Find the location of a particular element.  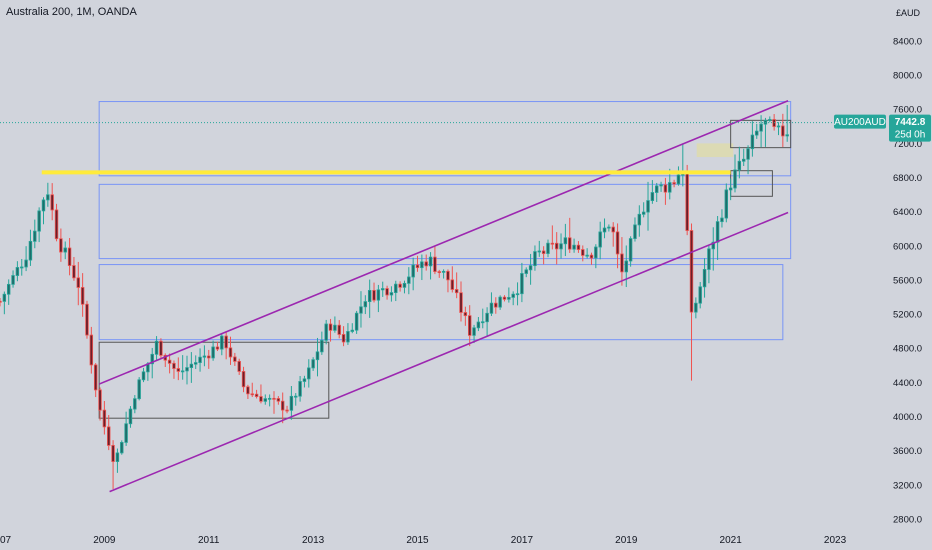

last-price-tag is located at coordinates (910, 128).